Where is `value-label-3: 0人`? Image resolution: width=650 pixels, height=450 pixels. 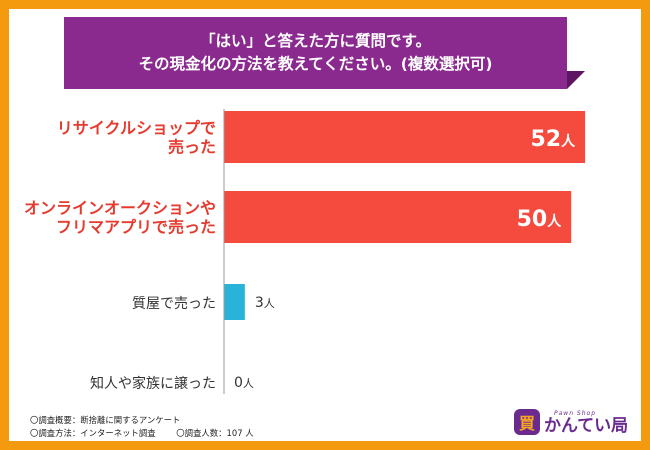 value-label-3: 0人 is located at coordinates (244, 383).